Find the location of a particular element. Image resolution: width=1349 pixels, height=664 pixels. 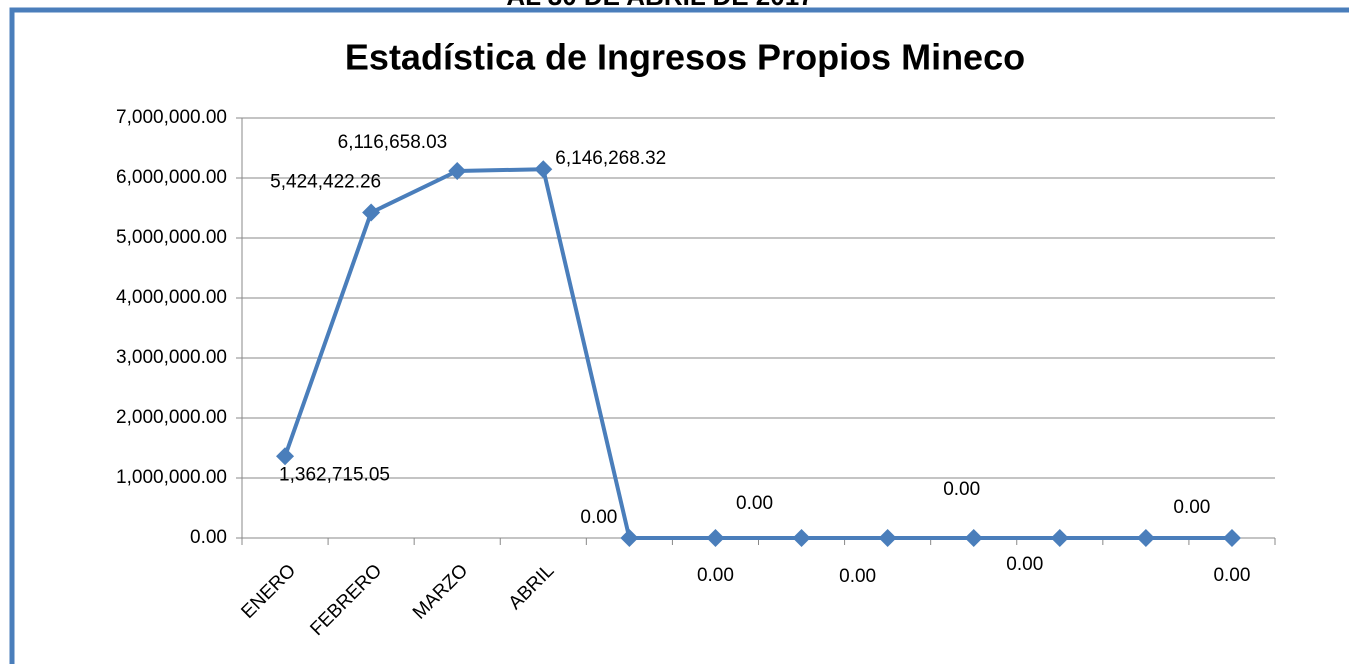

chart-title: Estadística de Ingresos Propios Mineco is located at coordinates (685, 57).